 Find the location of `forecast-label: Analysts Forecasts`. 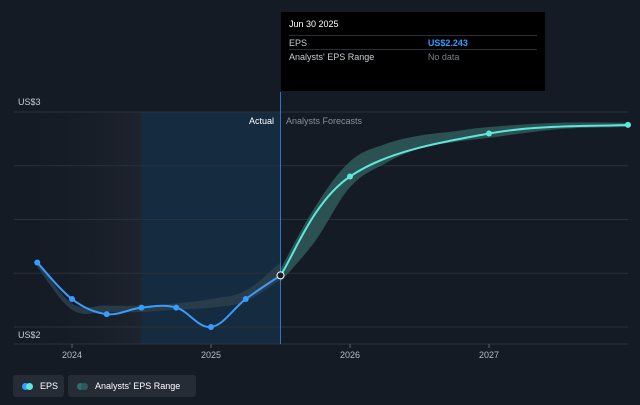

forecast-label: Analysts Forecasts is located at coordinates (324, 121).